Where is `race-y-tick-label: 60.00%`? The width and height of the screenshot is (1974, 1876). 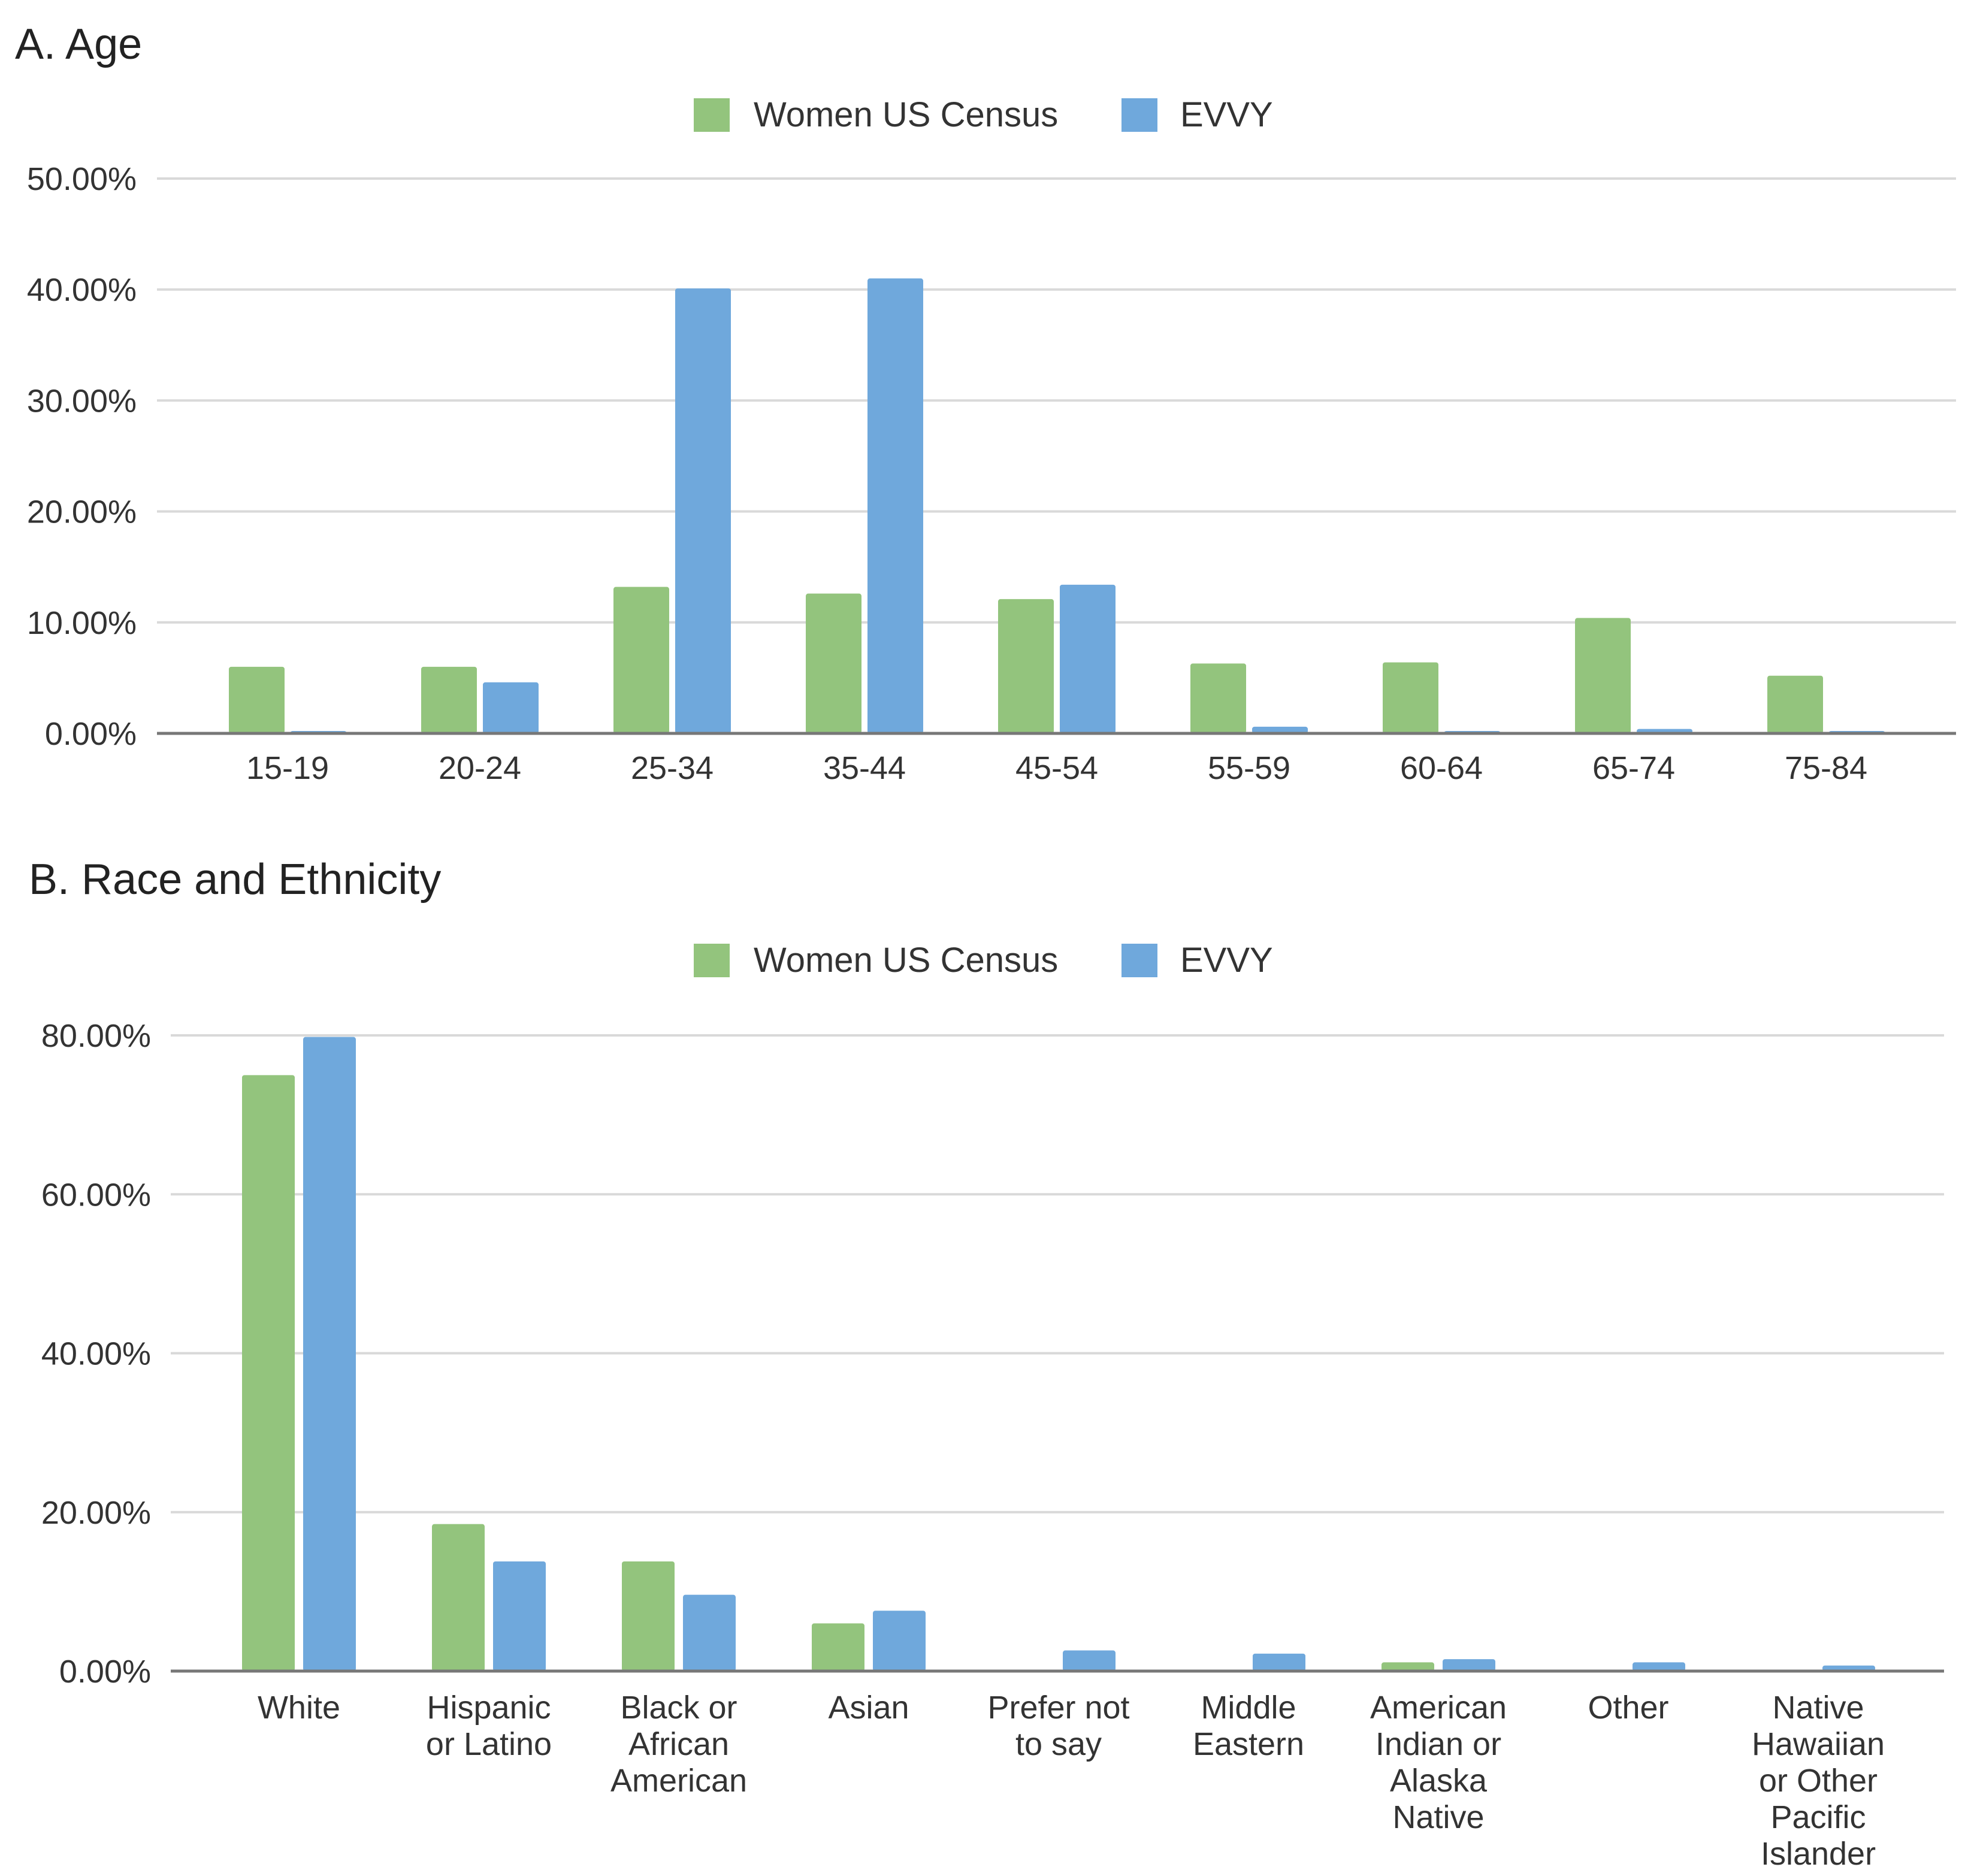
race-y-tick-label: 60.00% is located at coordinates (96, 1195).